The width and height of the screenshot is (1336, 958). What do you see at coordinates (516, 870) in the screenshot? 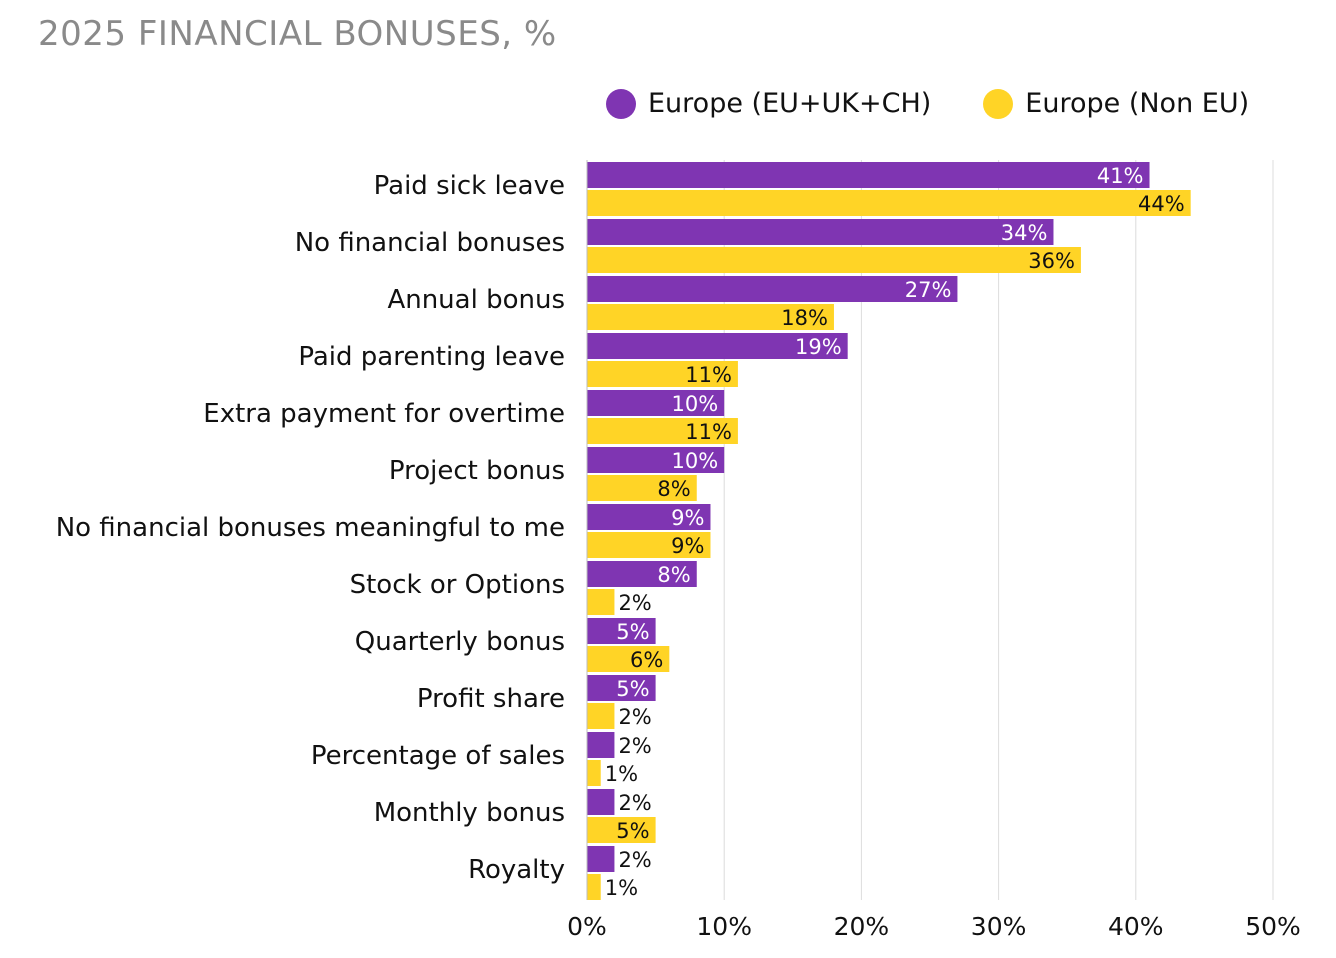
I see `category-label: Royalty` at bounding box center [516, 870].